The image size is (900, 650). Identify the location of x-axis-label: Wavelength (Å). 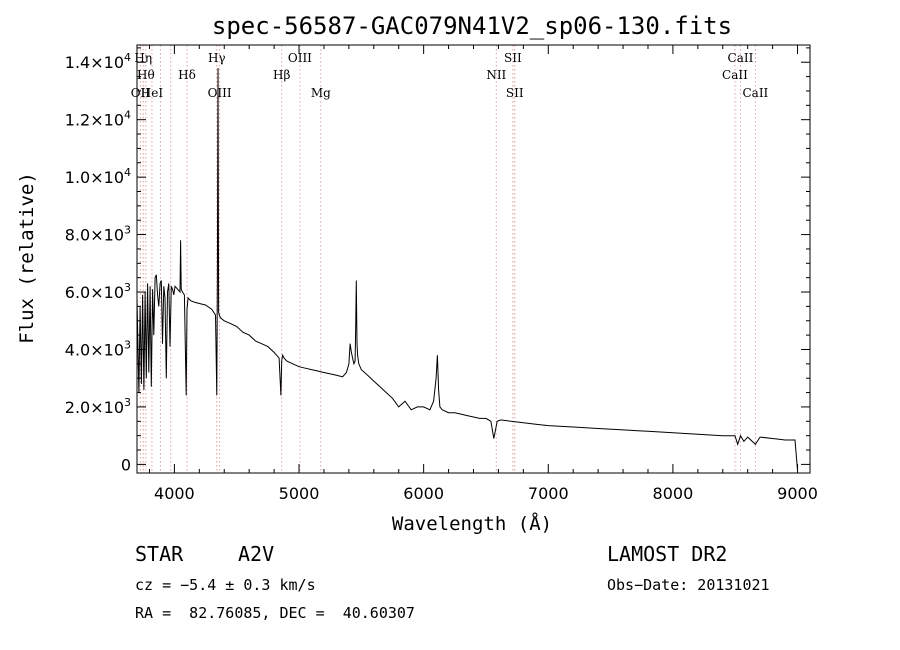
(472, 523).